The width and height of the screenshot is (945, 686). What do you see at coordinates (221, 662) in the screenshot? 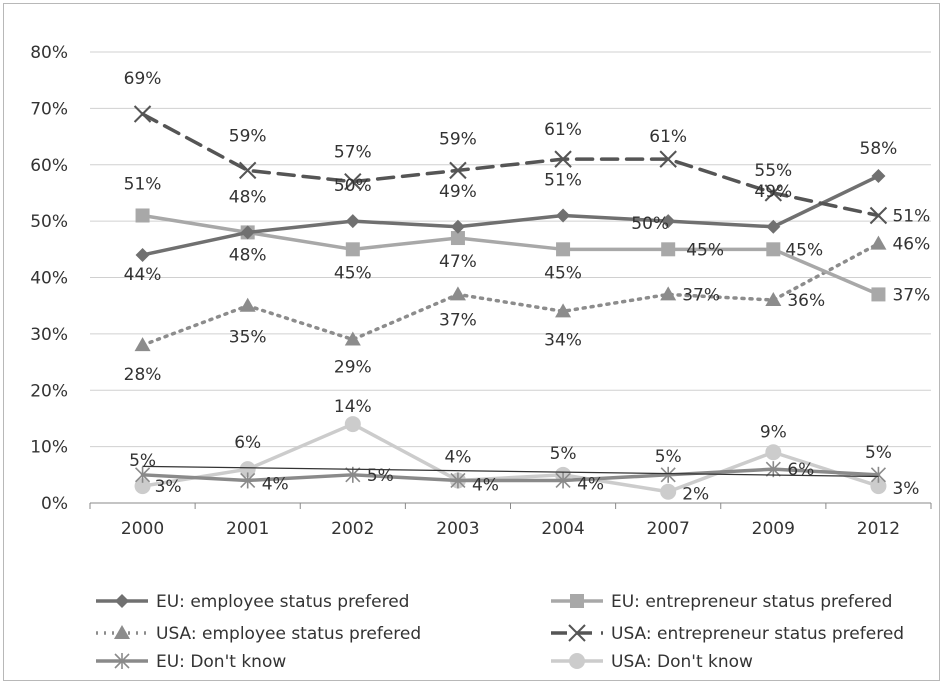
I see `legend-label: EU: Don't know` at bounding box center [221, 662].